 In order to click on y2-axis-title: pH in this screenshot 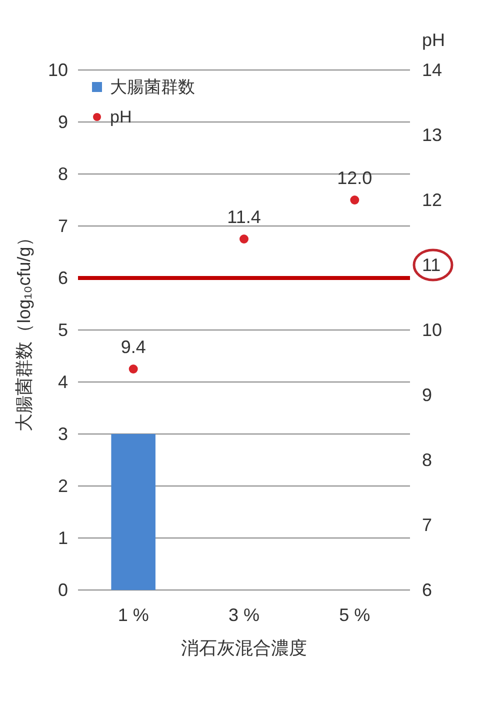, I will do `click(434, 40)`.